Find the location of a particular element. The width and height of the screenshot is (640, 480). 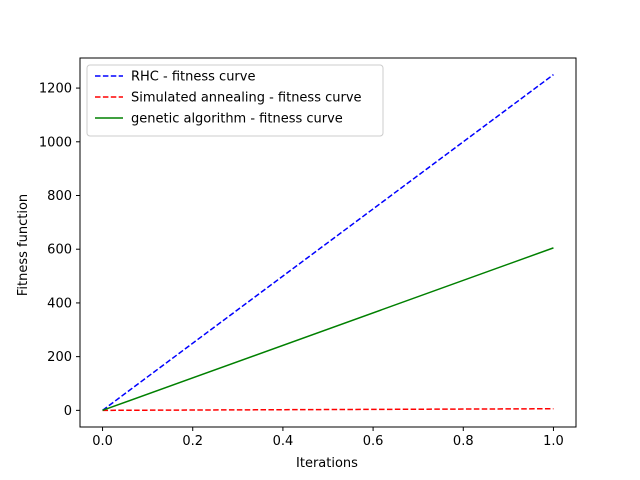

x-tick-label: 0.8 is located at coordinates (463, 441).